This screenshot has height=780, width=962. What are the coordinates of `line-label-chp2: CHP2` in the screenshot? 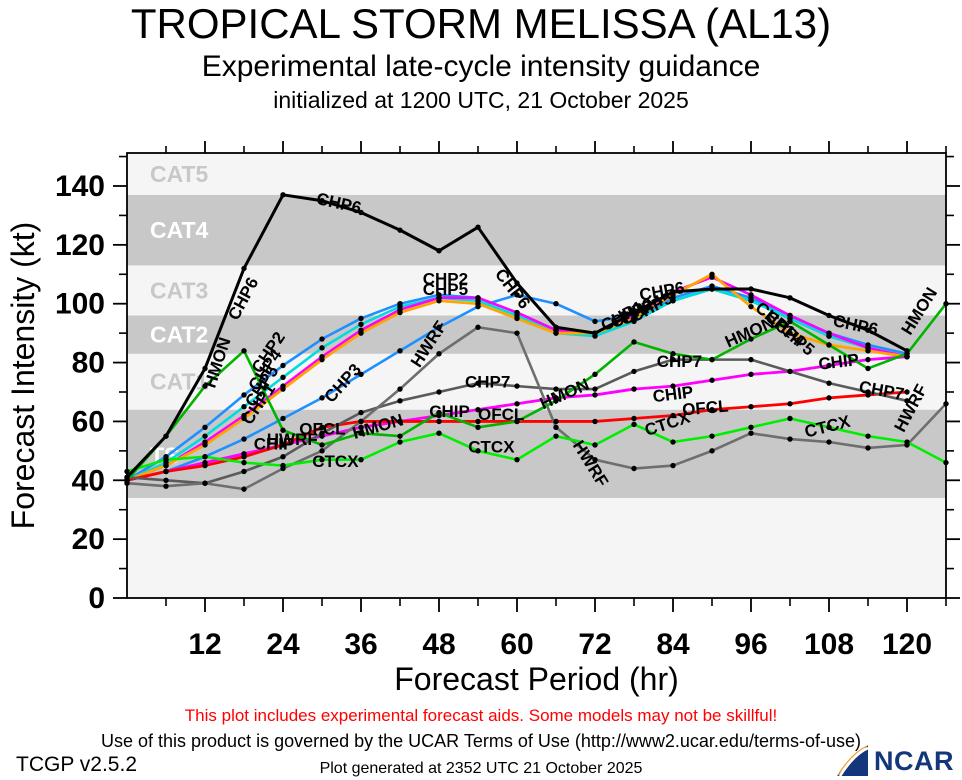 It's located at (445, 279).